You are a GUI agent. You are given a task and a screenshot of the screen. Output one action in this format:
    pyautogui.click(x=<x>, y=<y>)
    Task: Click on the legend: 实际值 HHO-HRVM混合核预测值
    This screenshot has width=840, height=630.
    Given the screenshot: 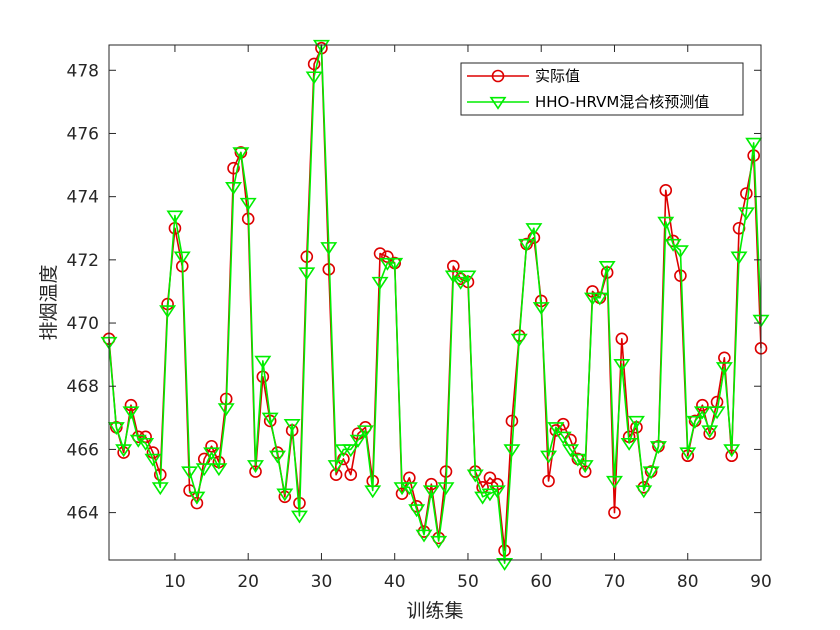 What is the action you would take?
    pyautogui.click(x=602, y=89)
    